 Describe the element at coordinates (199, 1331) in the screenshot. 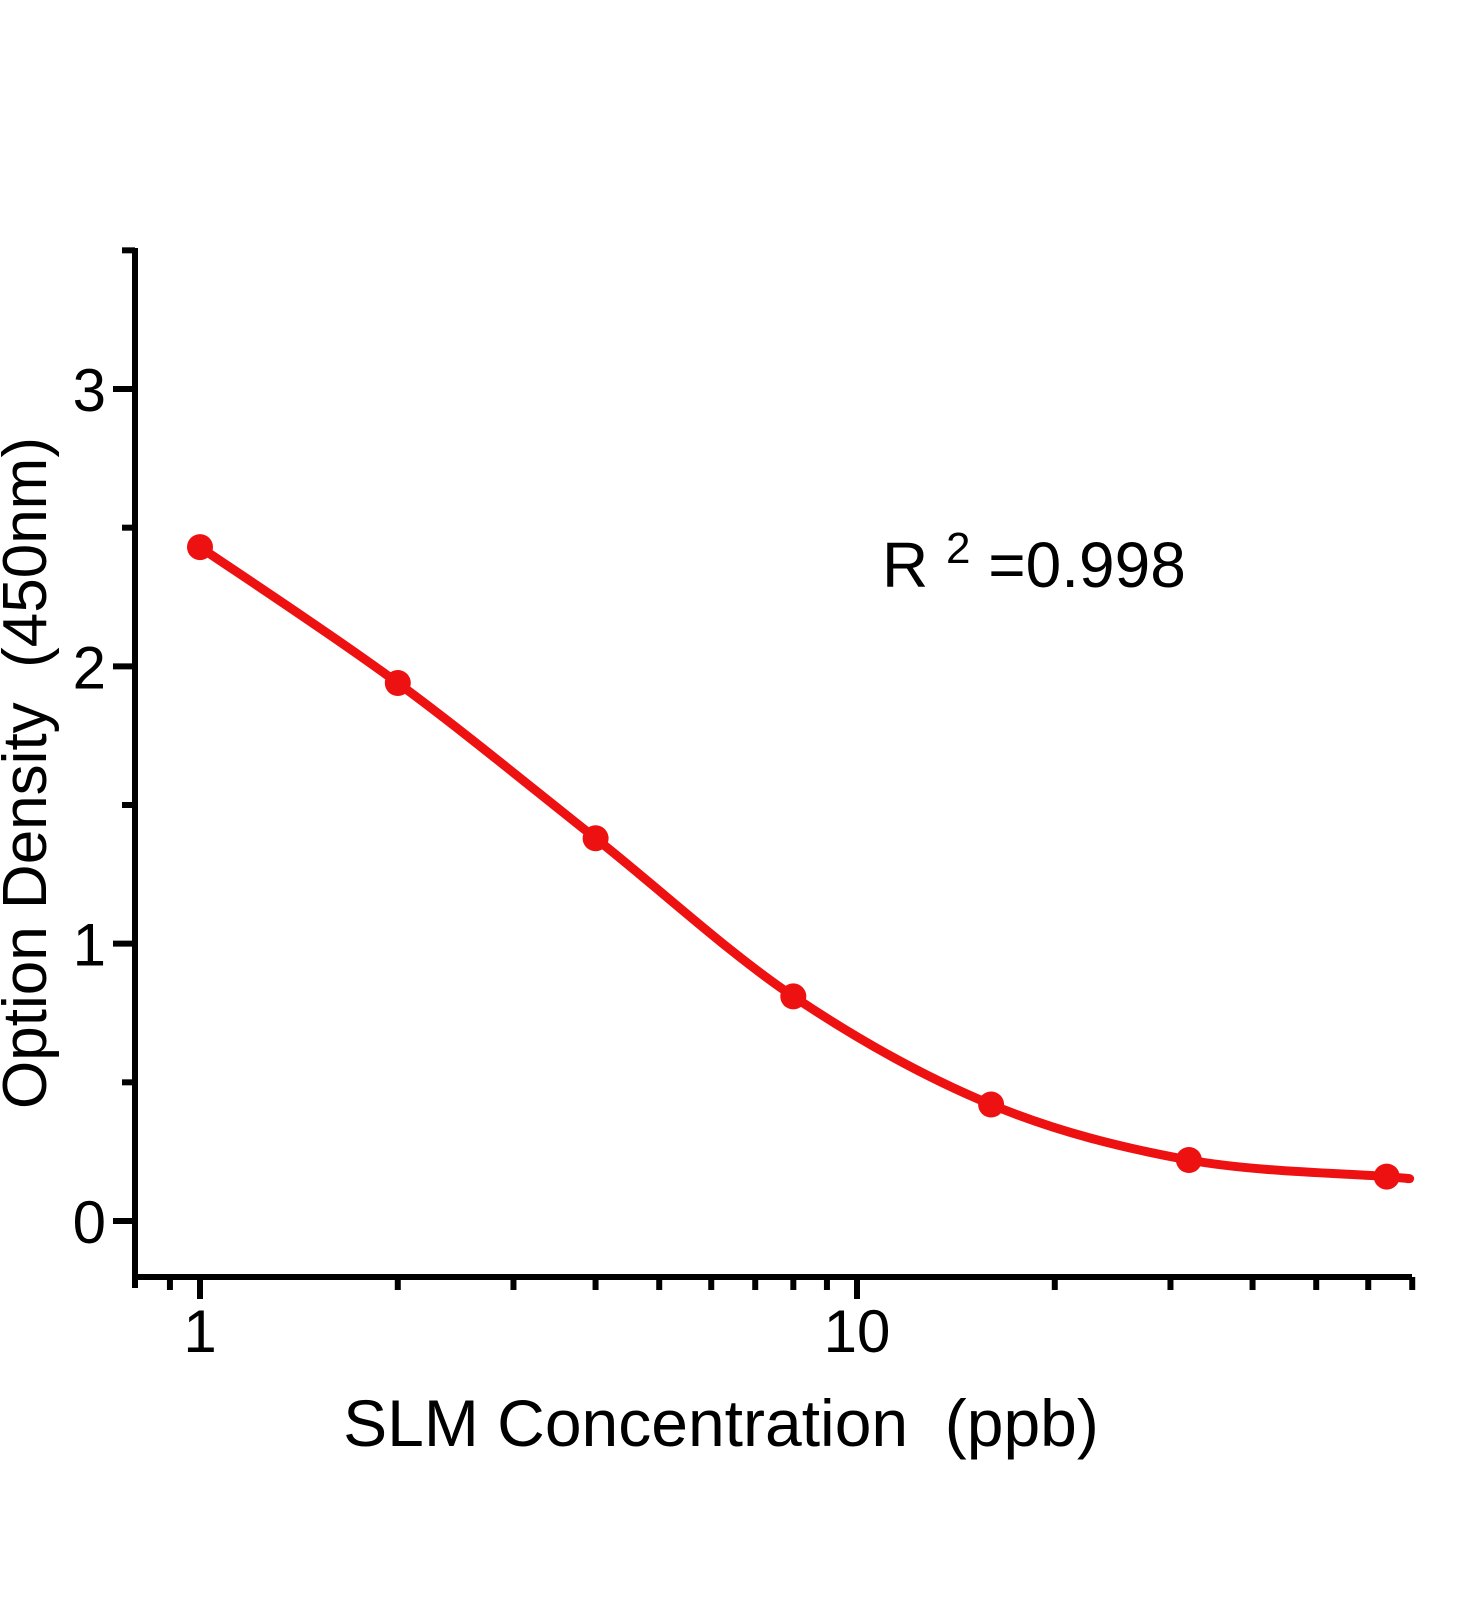

I see `x-tick-label: 1` at that location.